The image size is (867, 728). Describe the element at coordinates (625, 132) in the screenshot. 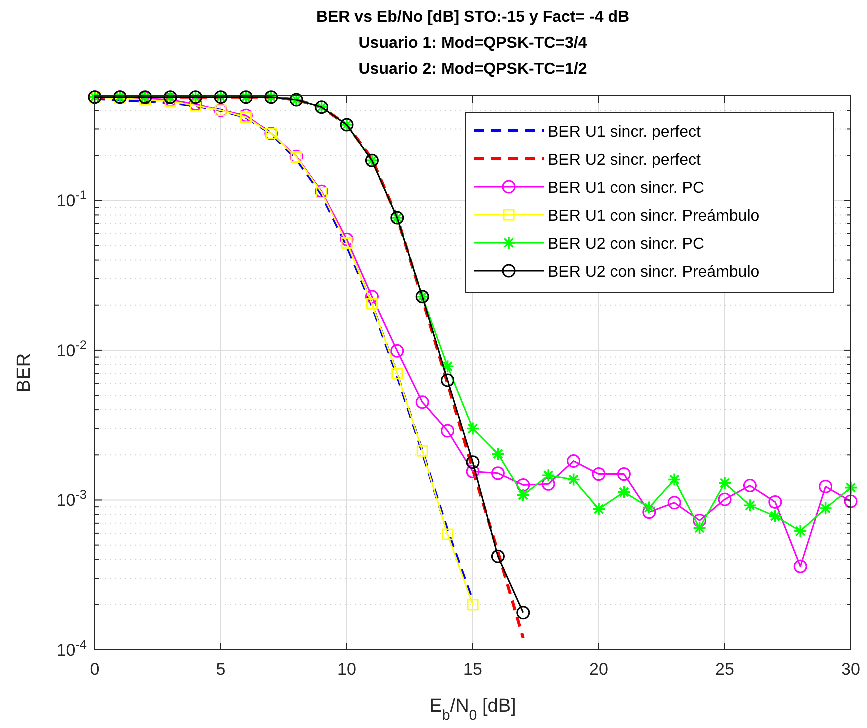

I see `legend-label: BER U1 sincr. perfect` at that location.